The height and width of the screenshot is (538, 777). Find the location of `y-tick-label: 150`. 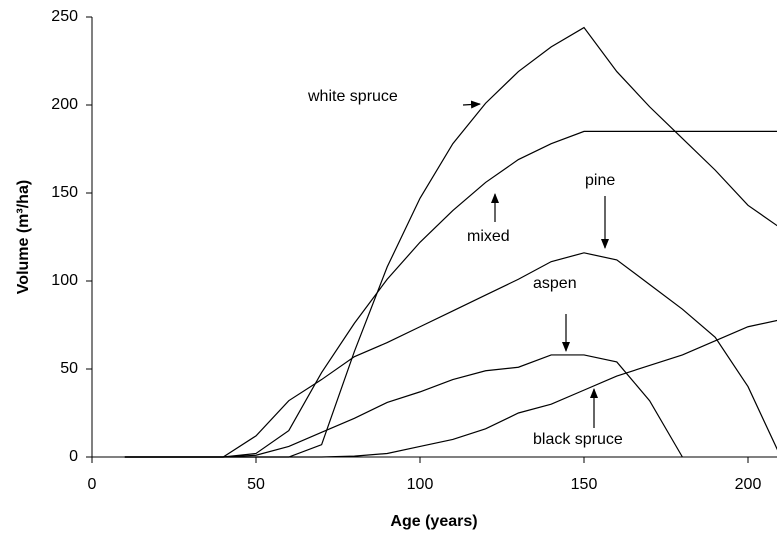

y-tick-label: 150 is located at coordinates (64, 192).